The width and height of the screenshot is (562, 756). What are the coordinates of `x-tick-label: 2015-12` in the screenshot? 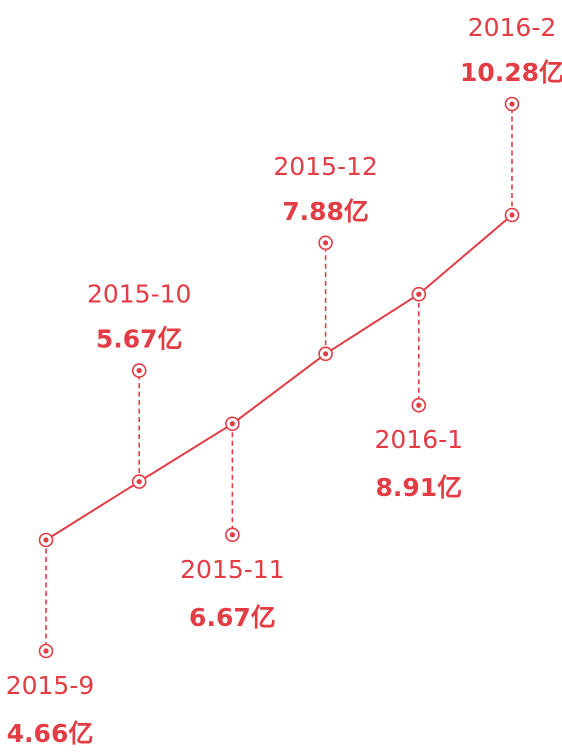 It's located at (325, 166).